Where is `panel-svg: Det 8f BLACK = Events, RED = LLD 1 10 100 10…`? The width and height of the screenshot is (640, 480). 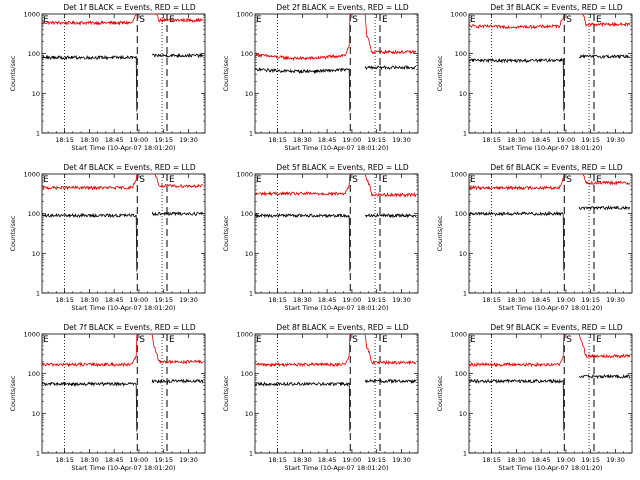
panel-svg: Det 8f BLACK = Events, RED = LLD 1 10 100 10… is located at coordinates (320, 397).